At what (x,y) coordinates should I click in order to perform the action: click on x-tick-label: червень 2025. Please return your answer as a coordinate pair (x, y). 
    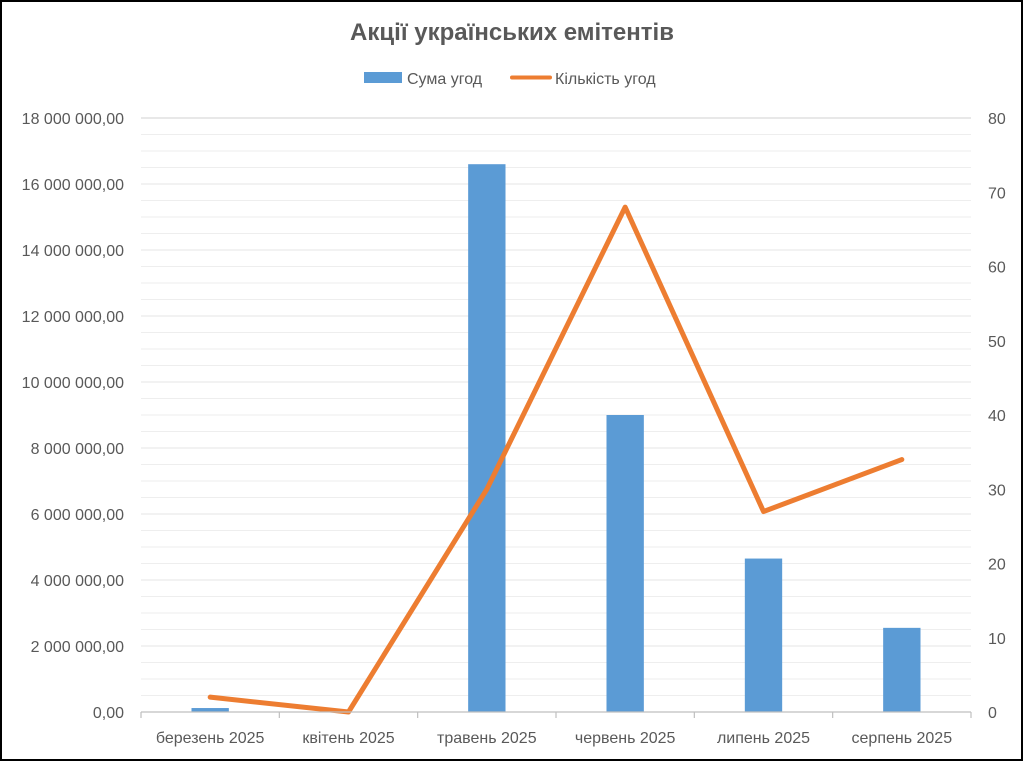
    Looking at the image, I should click on (625, 738).